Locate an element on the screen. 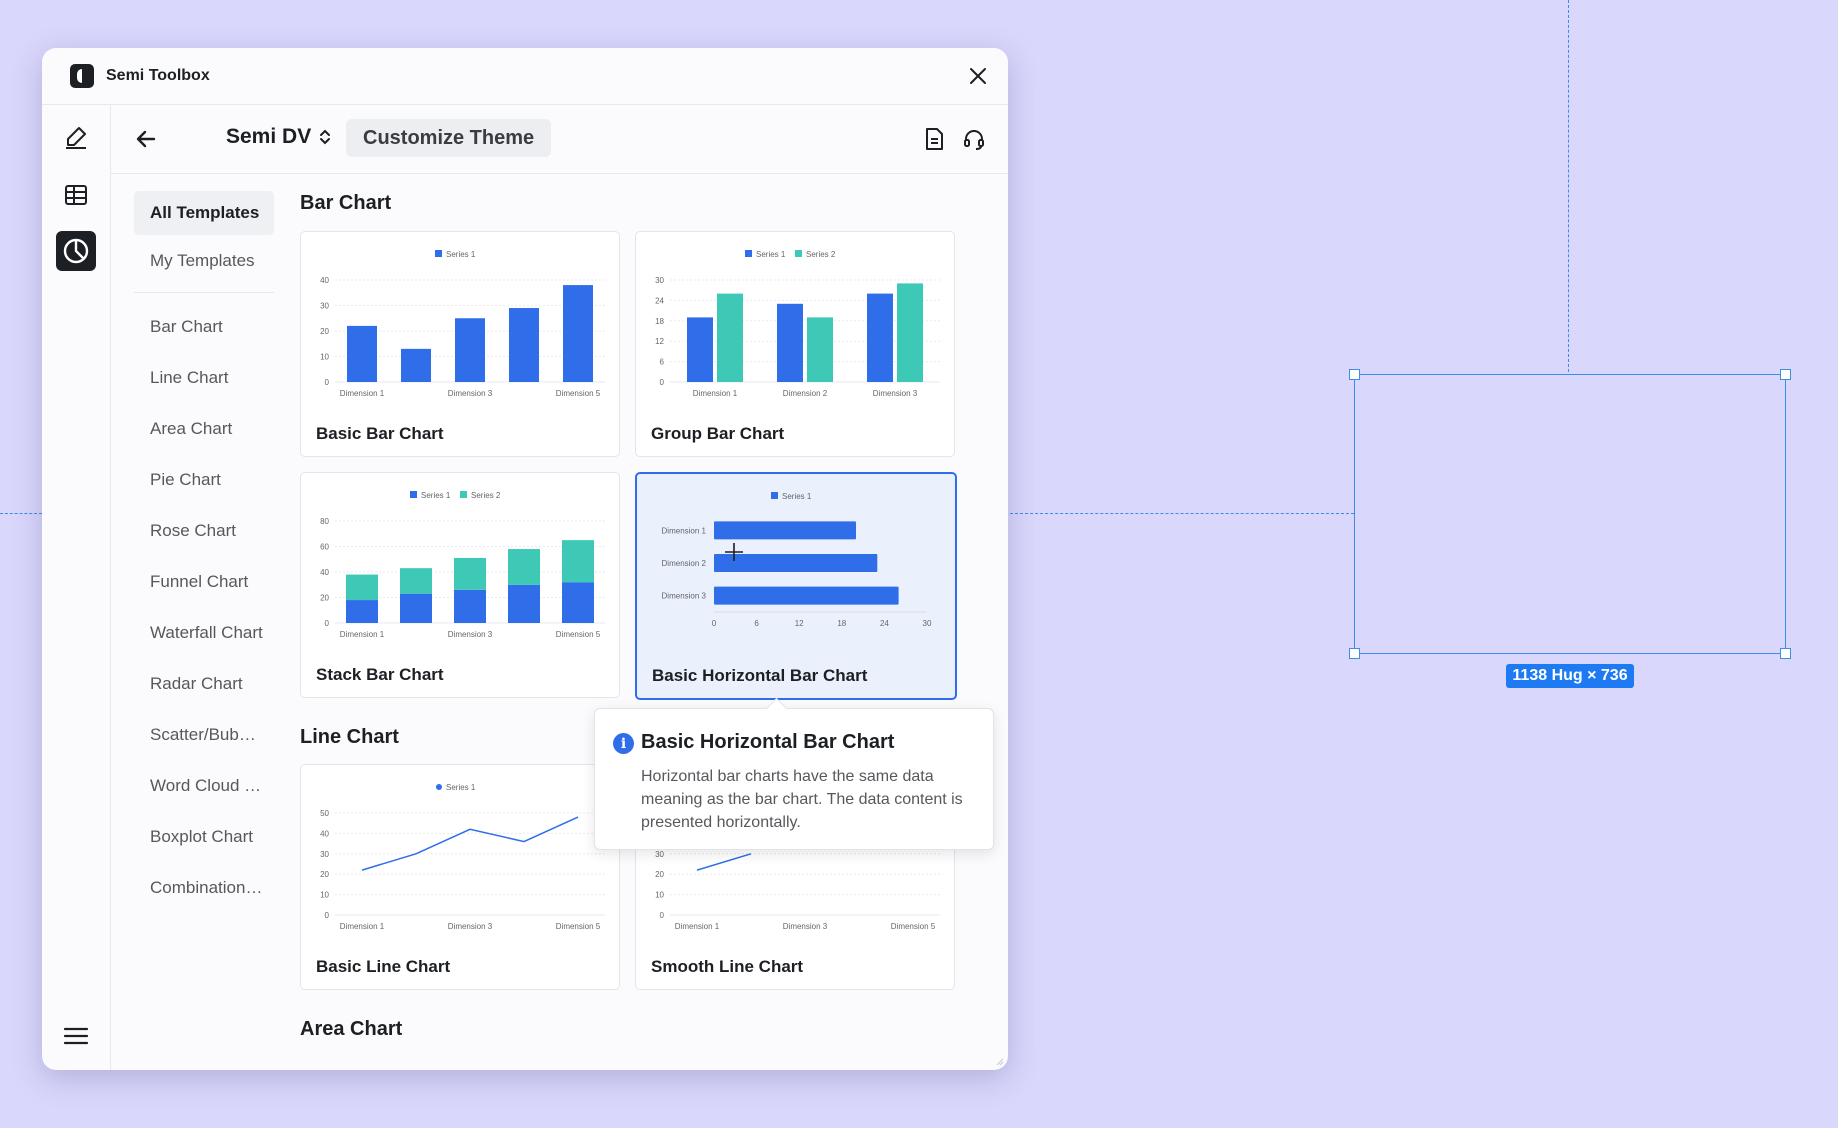 Image resolution: width=1838 pixels, height=1128 pixels. x-tick-label: 24 is located at coordinates (884, 623).